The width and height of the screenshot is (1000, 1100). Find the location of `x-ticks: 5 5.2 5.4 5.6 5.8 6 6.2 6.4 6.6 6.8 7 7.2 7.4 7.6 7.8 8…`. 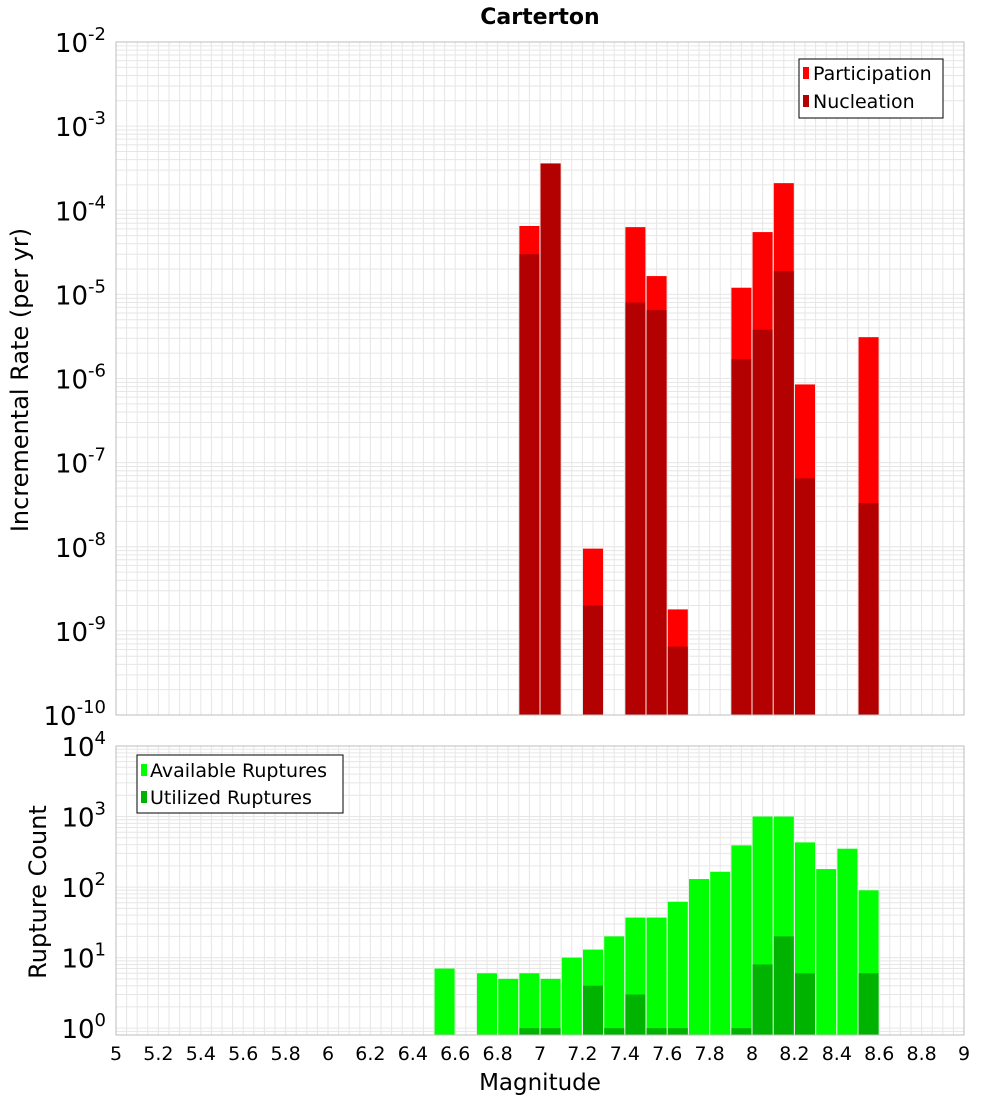

x-ticks: 5 5.2 5.4 5.6 5.8 6 6.2 6.4 6.6 6.8 7 7.2 7.4 7.6 7.8 8… is located at coordinates (540, 1054).